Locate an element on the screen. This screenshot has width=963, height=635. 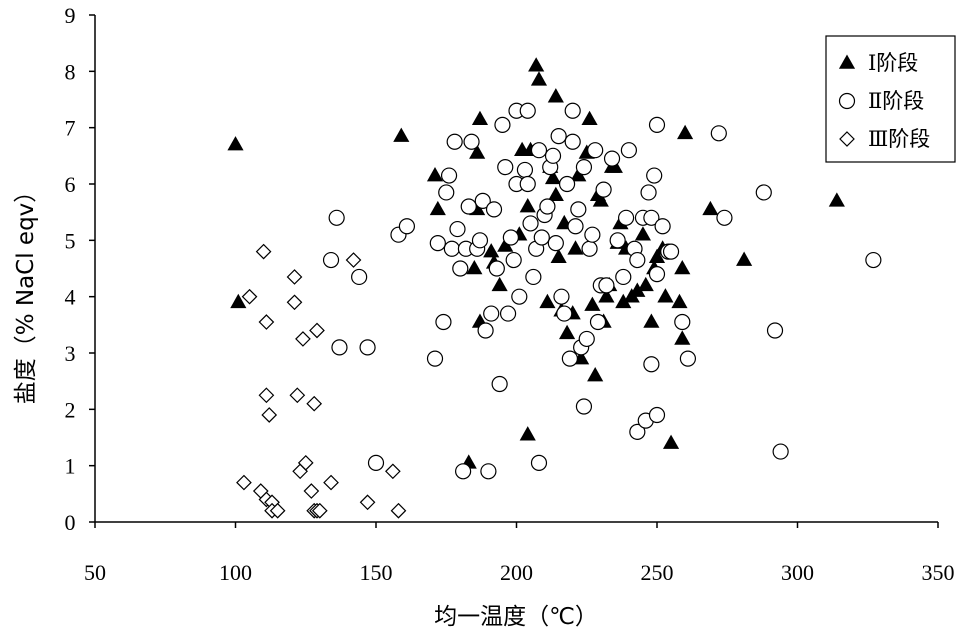
legend: Ⅰ阶段 Ⅱ阶段 Ⅲ阶段 is located at coordinates (890, 99).